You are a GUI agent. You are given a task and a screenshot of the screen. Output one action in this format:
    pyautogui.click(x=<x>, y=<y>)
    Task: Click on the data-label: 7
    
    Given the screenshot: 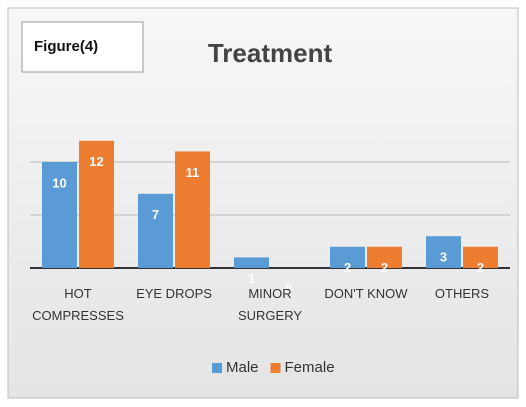 What is the action you would take?
    pyautogui.click(x=155, y=214)
    